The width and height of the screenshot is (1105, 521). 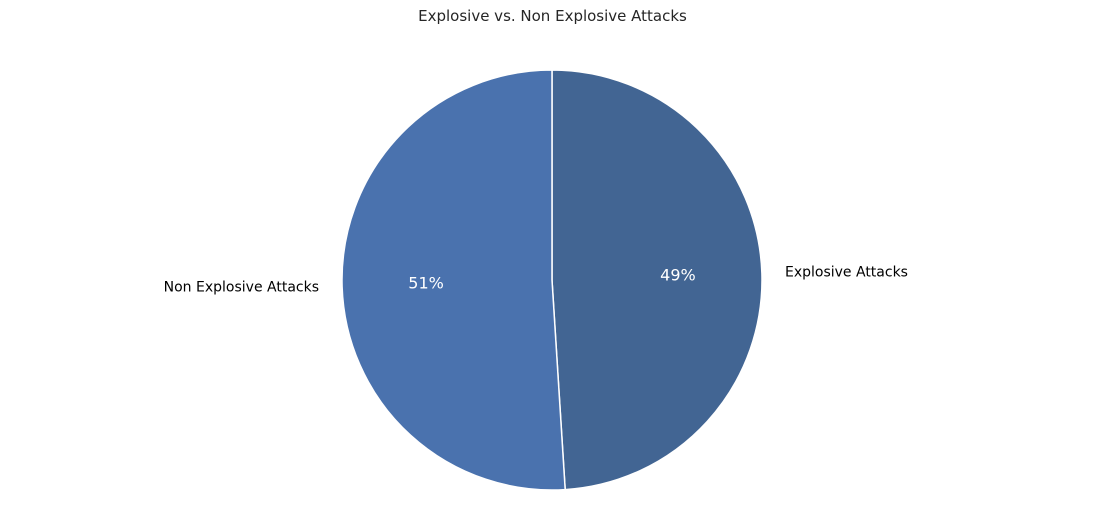 I want to click on pie-category-label: Non Explosive Attacks, so click(x=241, y=287).